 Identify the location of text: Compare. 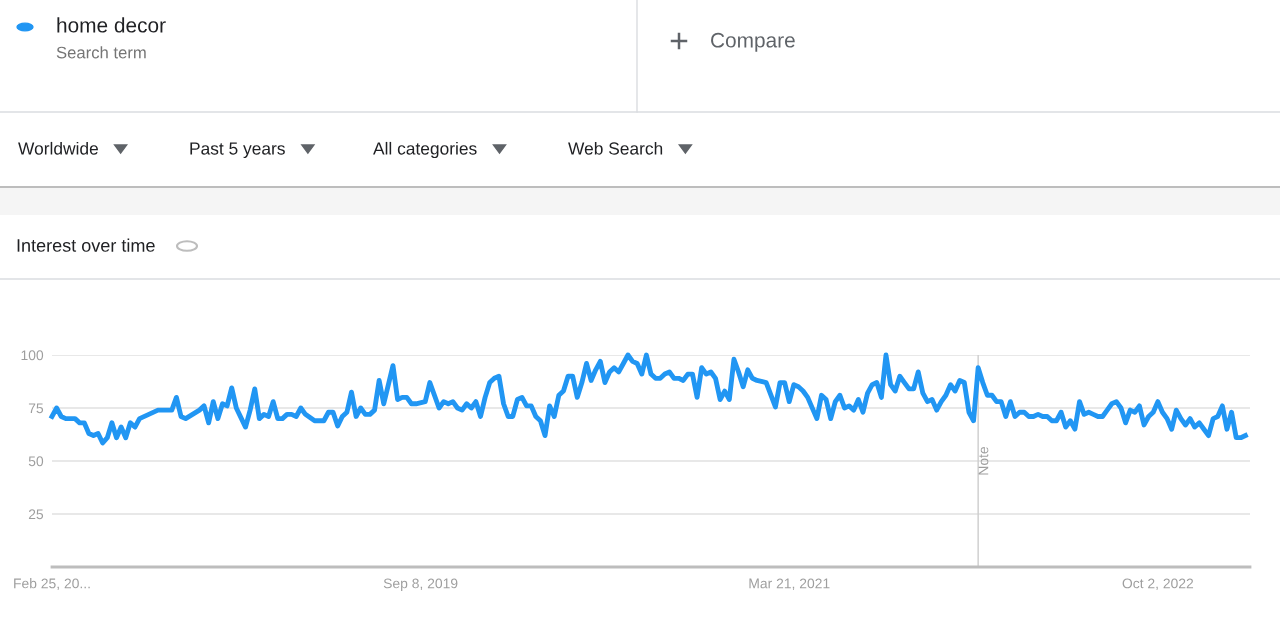
(753, 42).